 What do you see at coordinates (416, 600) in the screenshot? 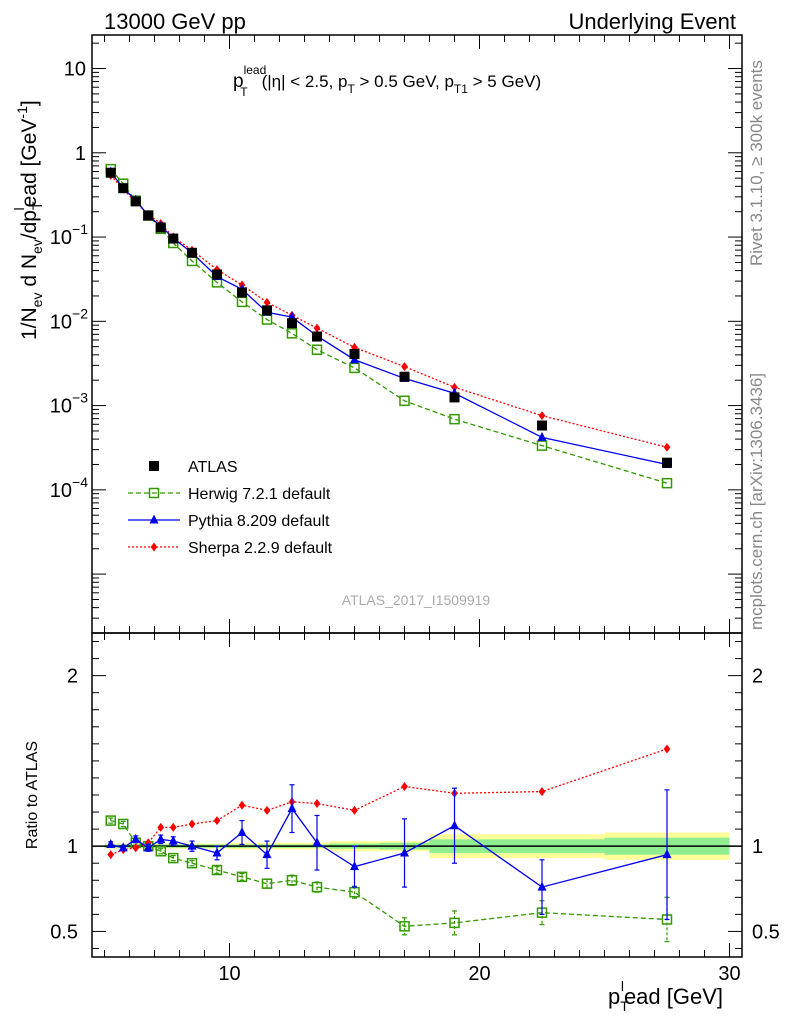
I see `analysis-watermark: ATLAS_2017_I1509919` at bounding box center [416, 600].